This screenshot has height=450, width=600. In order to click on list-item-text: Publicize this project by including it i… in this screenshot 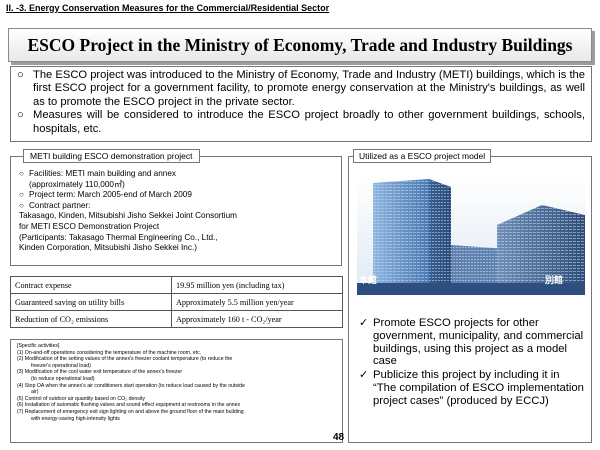, I will do `click(478, 388)`.